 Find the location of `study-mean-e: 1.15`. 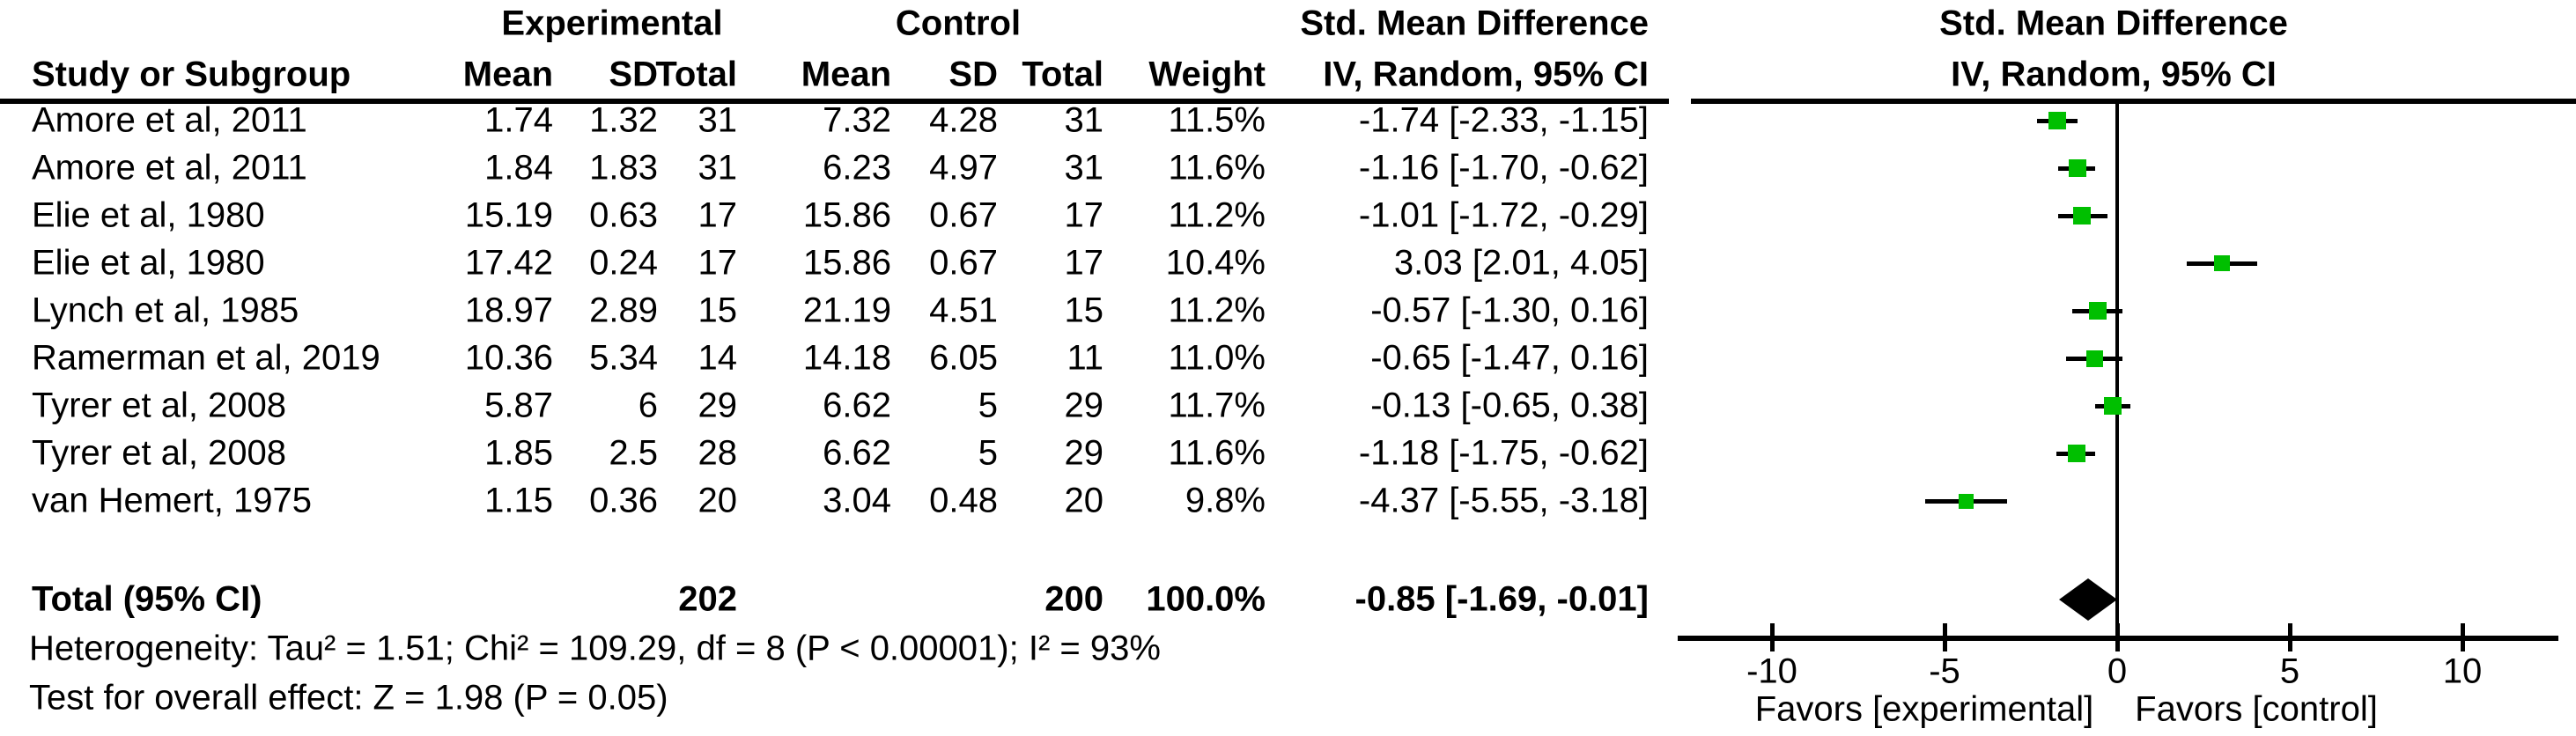

study-mean-e: 1.15 is located at coordinates (518, 501).